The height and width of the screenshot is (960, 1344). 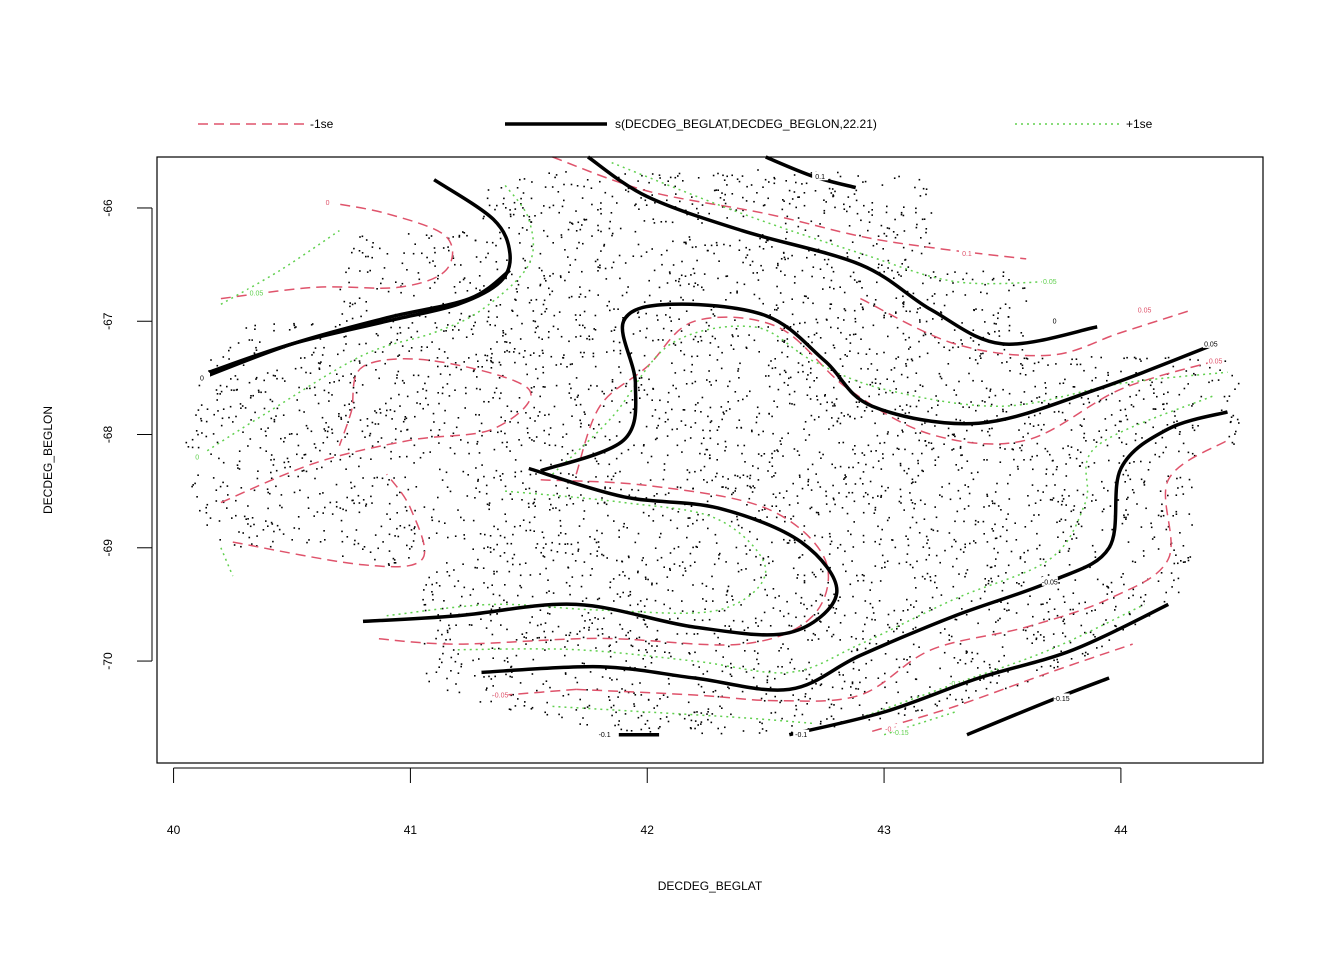 What do you see at coordinates (842, 250) in the screenshot?
I see `fit-contour-line` at bounding box center [842, 250].